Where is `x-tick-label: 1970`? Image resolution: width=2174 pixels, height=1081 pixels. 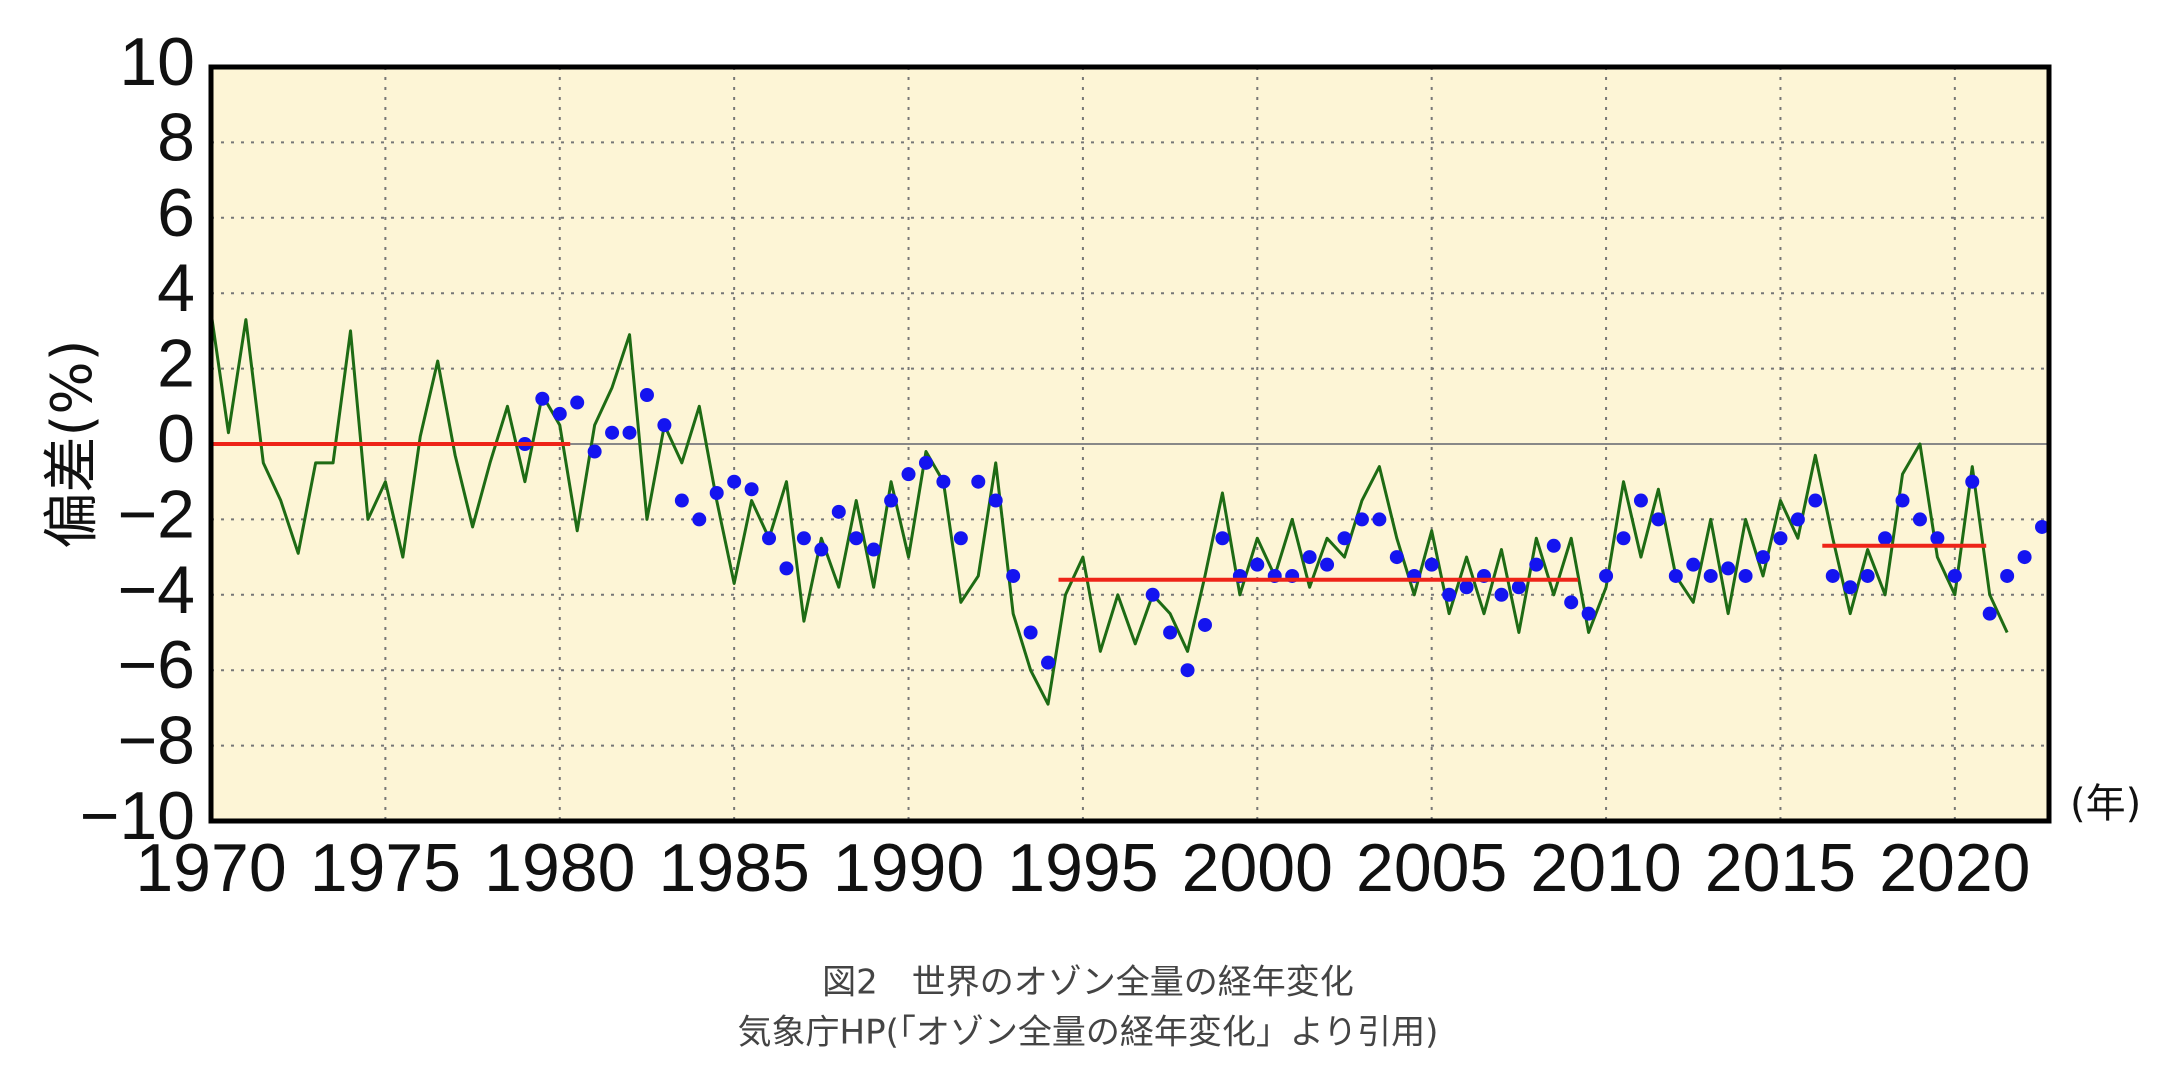 x-tick-label: 1970 is located at coordinates (210, 868).